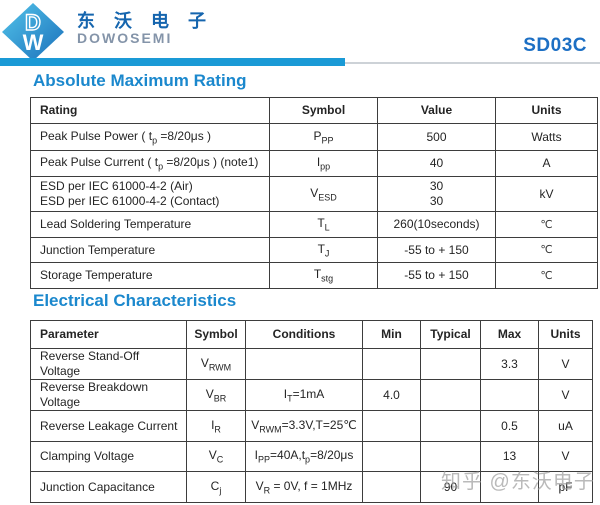 The width and height of the screenshot is (600, 505). Describe the element at coordinates (436, 110) in the screenshot. I see `column-header-value: Value` at that location.